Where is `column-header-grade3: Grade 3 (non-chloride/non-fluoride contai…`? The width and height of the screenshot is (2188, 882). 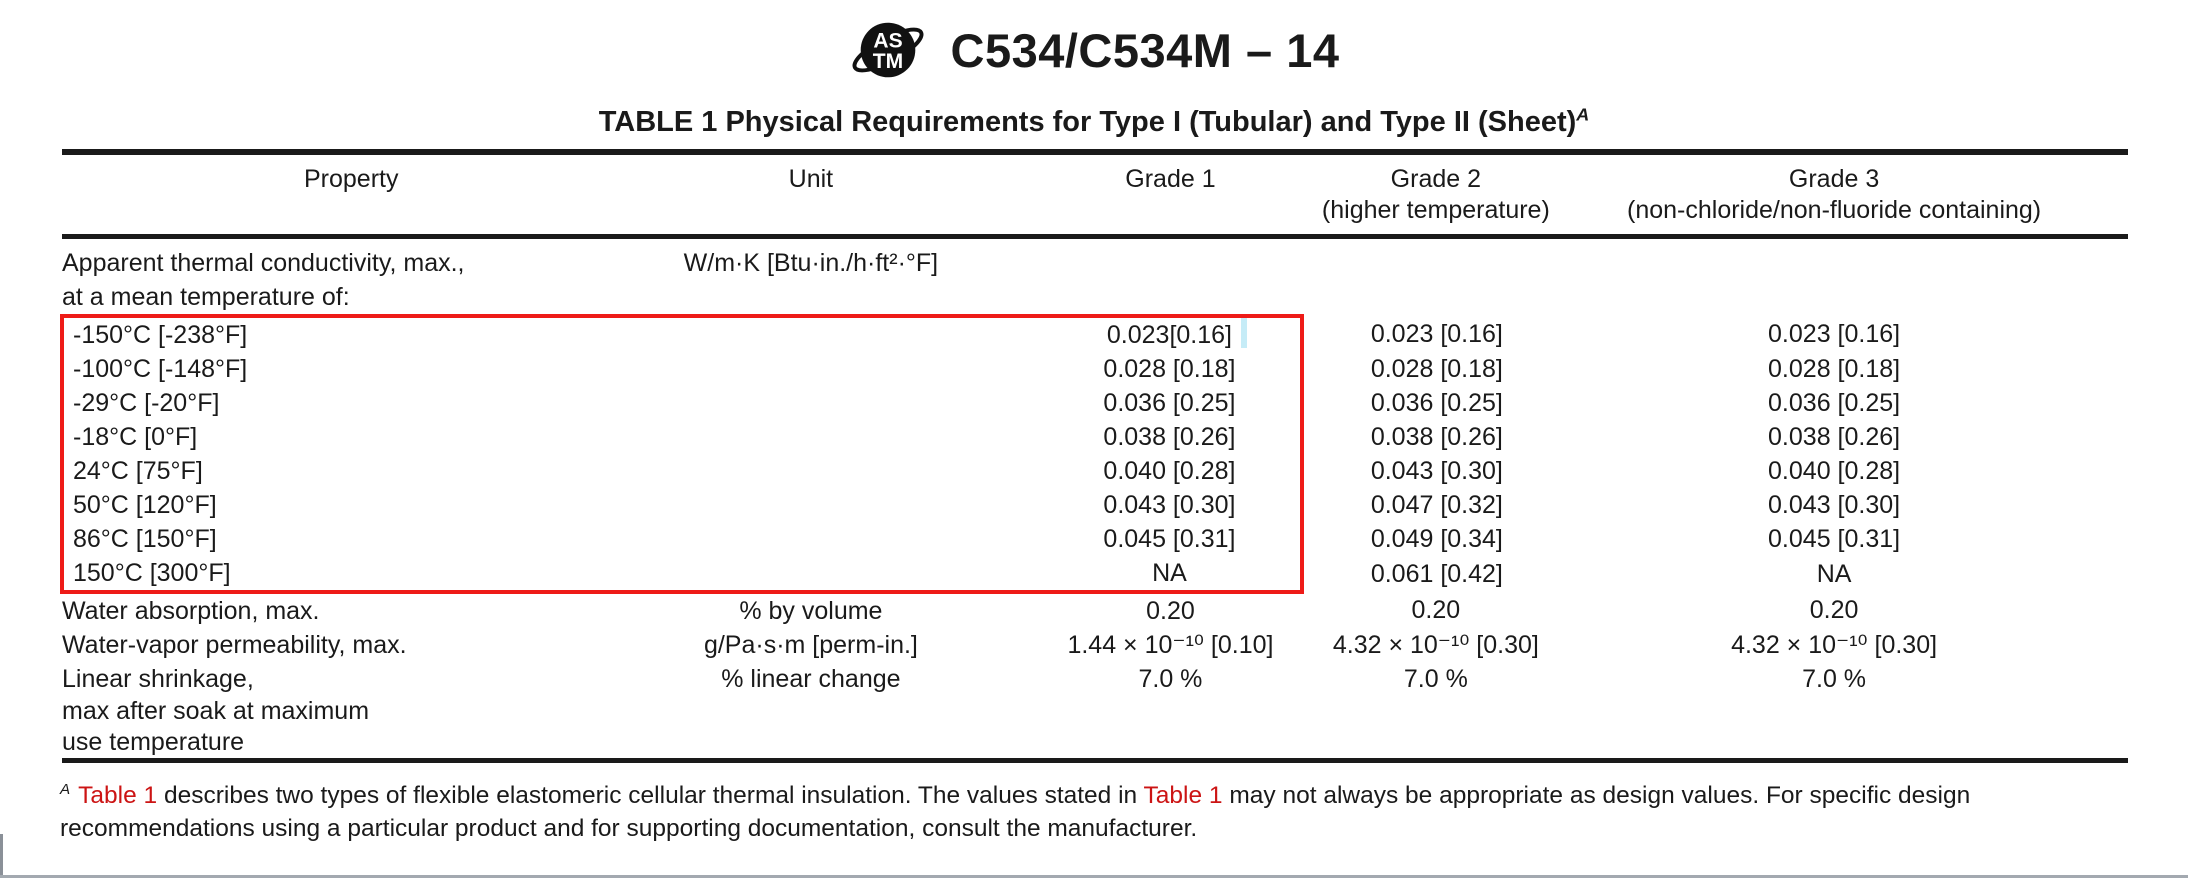
column-header-grade3: Grade 3 (non-chloride/non-fluoride contai… is located at coordinates (1849, 194).